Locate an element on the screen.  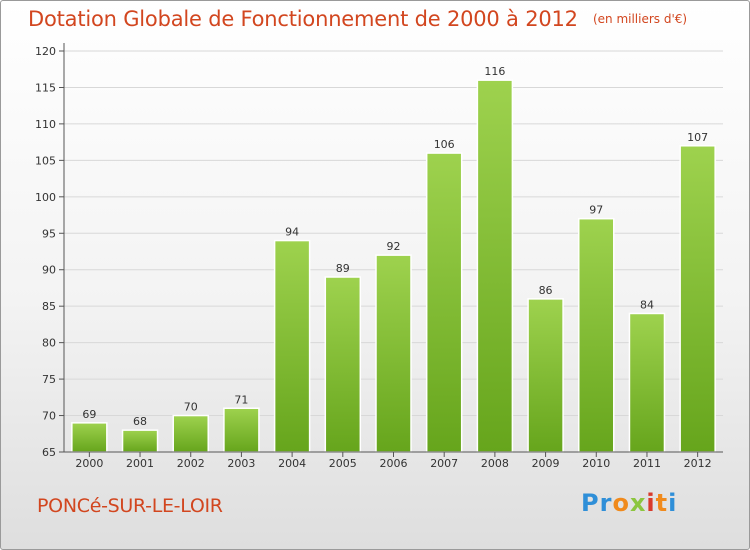
chart-unit: (en milliers d'€) is located at coordinates (640, 19).